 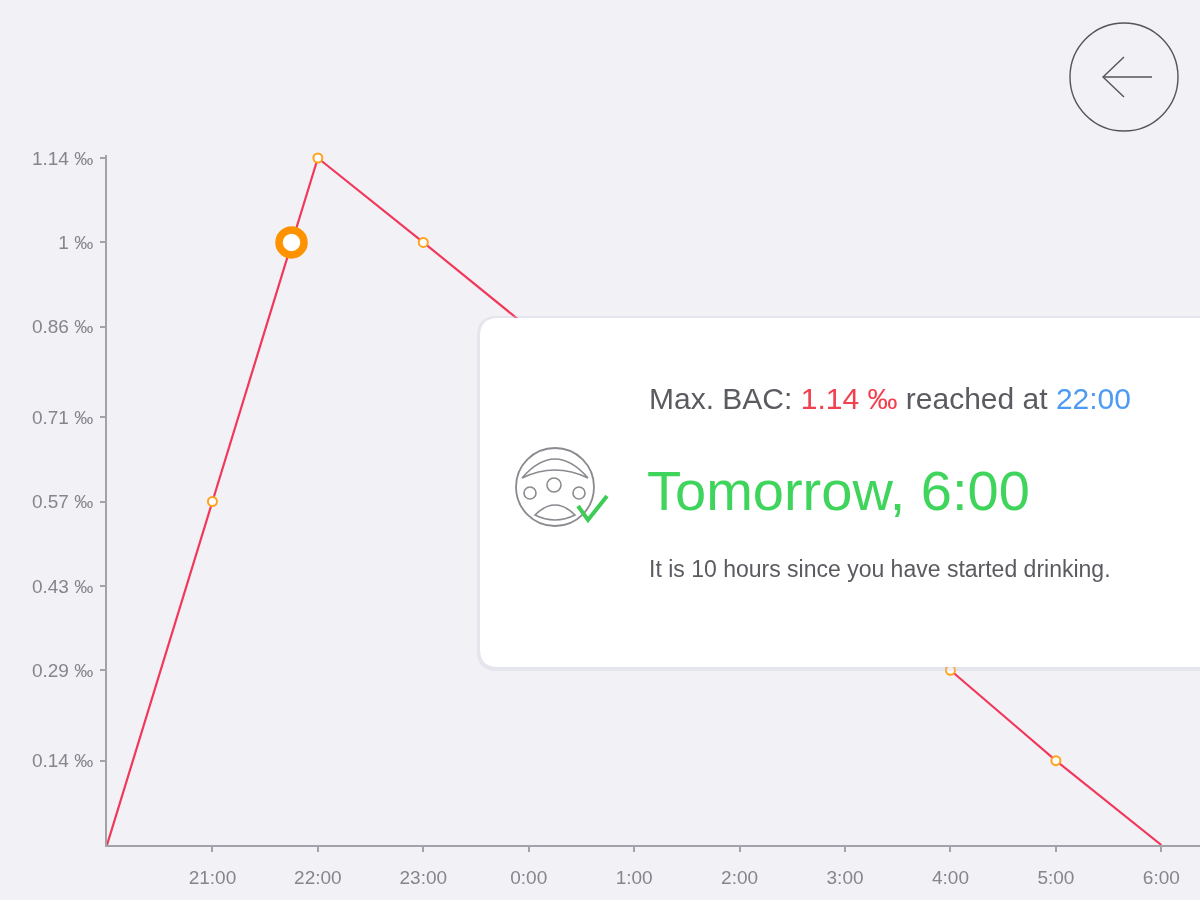 I want to click on y-tick-label: 1.14 ‰, so click(x=62, y=158).